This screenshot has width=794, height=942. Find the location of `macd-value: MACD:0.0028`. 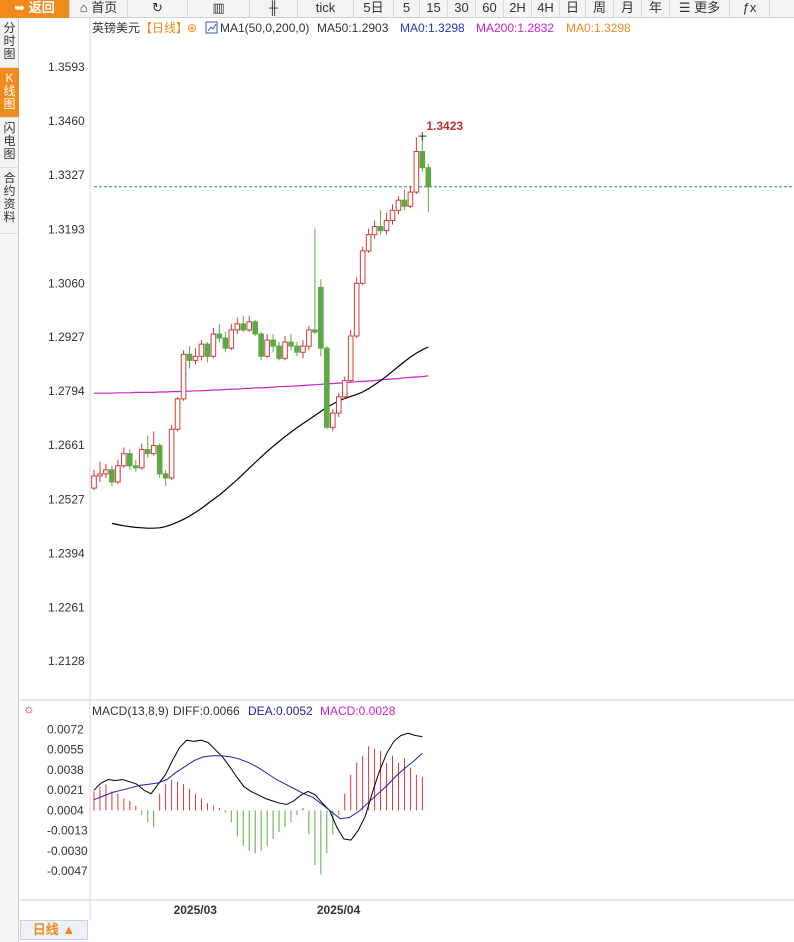

macd-value: MACD:0.0028 is located at coordinates (358, 711).